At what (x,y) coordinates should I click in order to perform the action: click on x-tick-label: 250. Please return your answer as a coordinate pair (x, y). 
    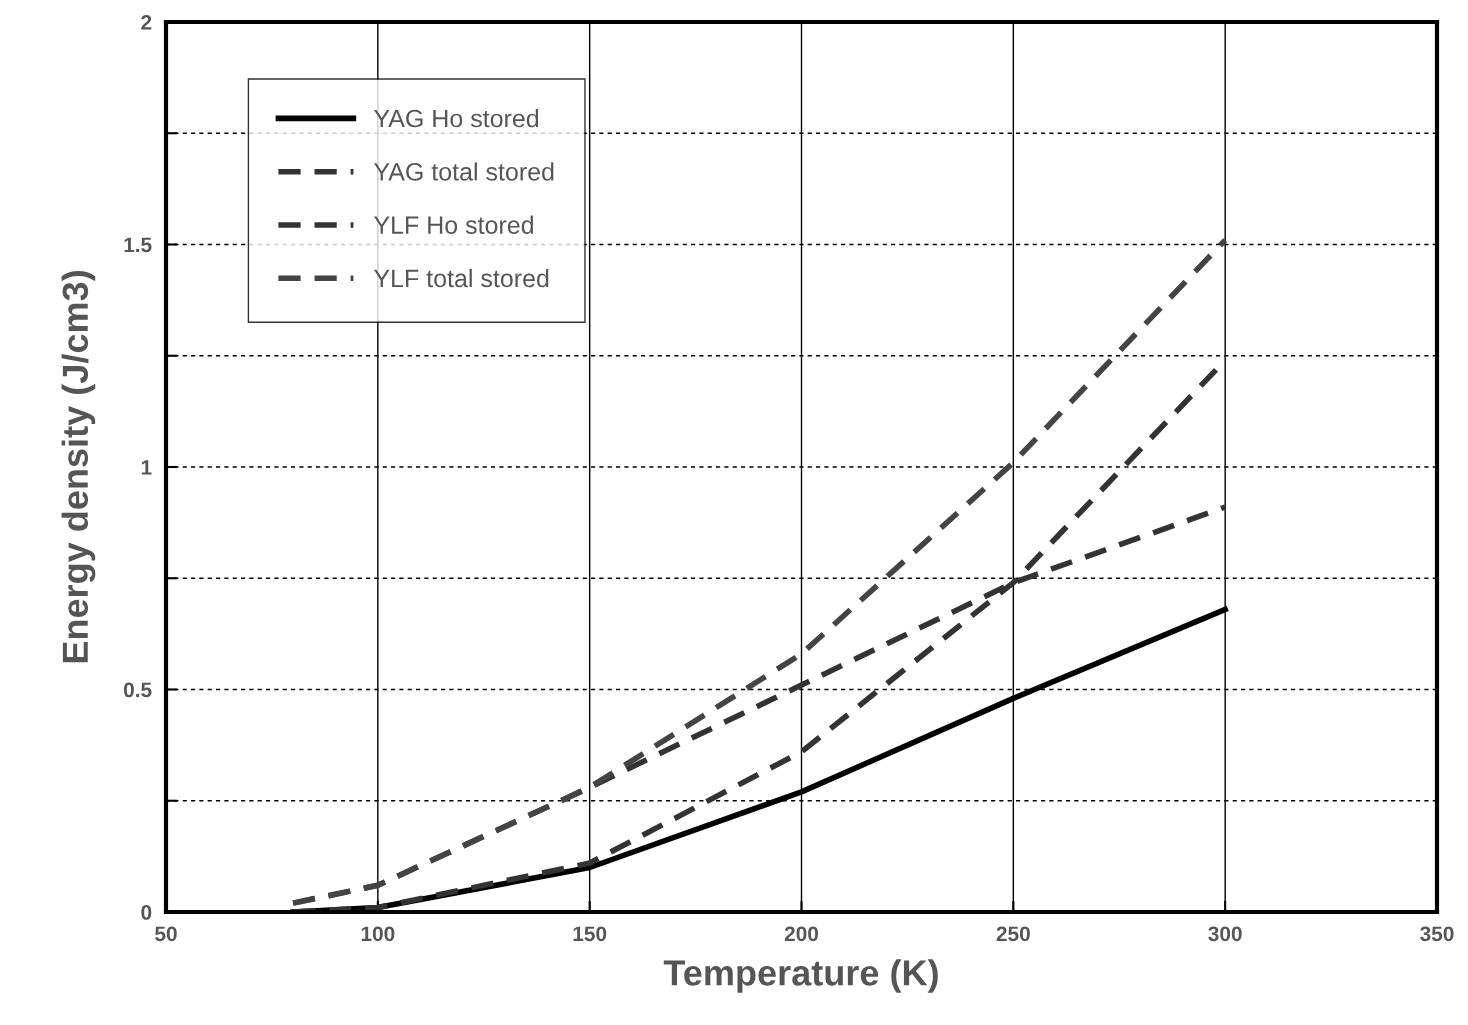
    Looking at the image, I should click on (1013, 934).